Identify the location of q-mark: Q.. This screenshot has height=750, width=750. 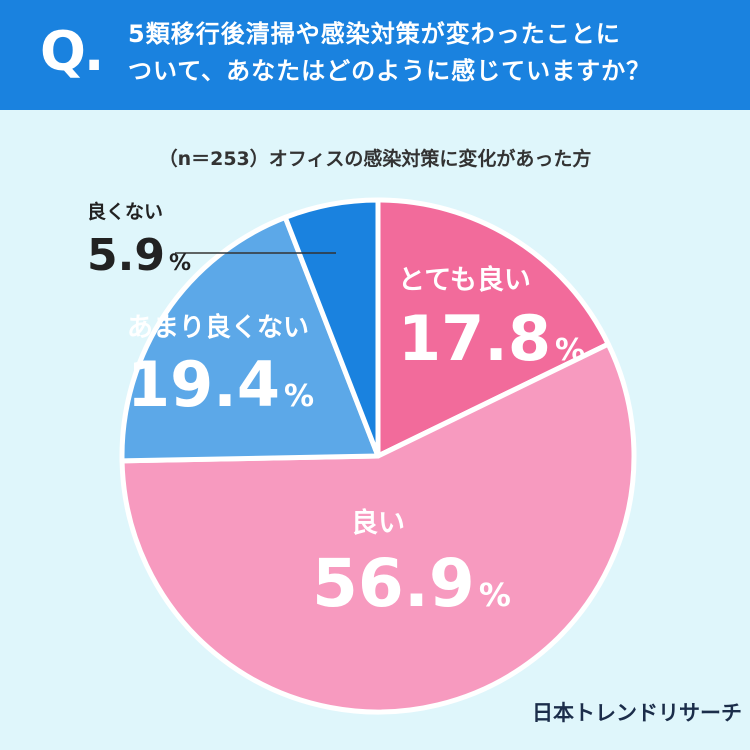
(72, 51).